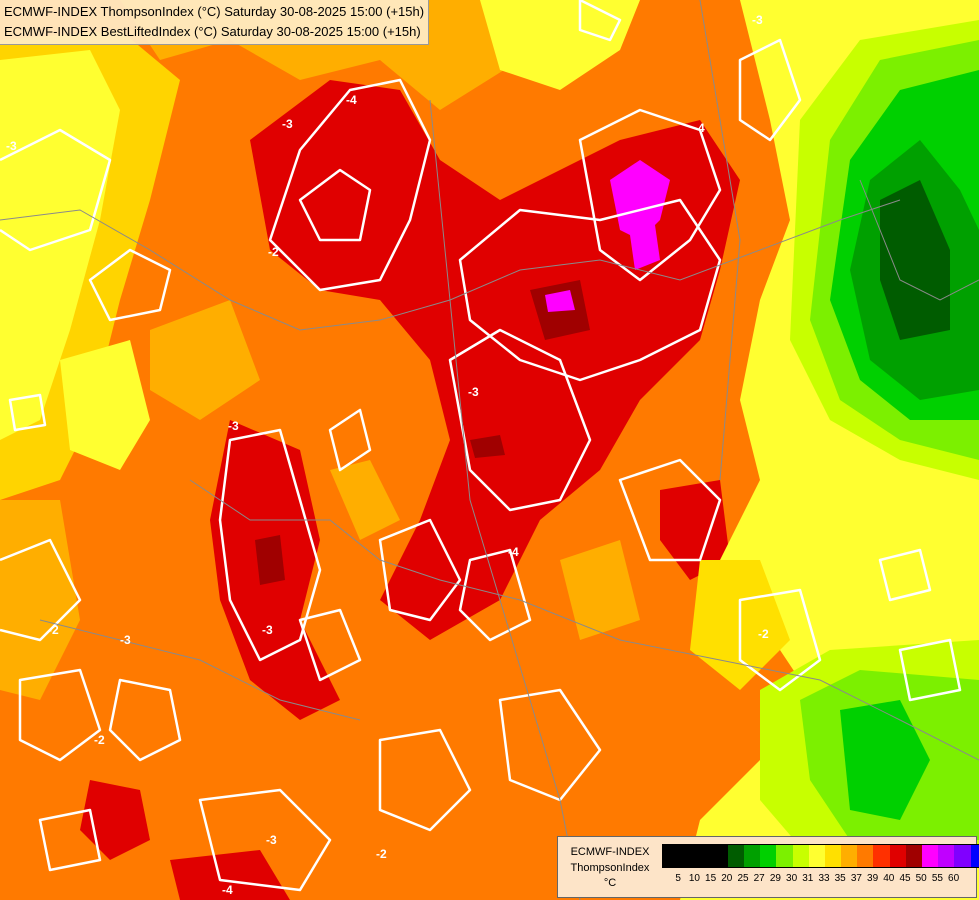  Describe the element at coordinates (819, 881) in the screenshot. I see `legend-ticks: 5 10 15 20 25 27 29 30 31 33 35 37 39 40 45 50 55 60` at that location.